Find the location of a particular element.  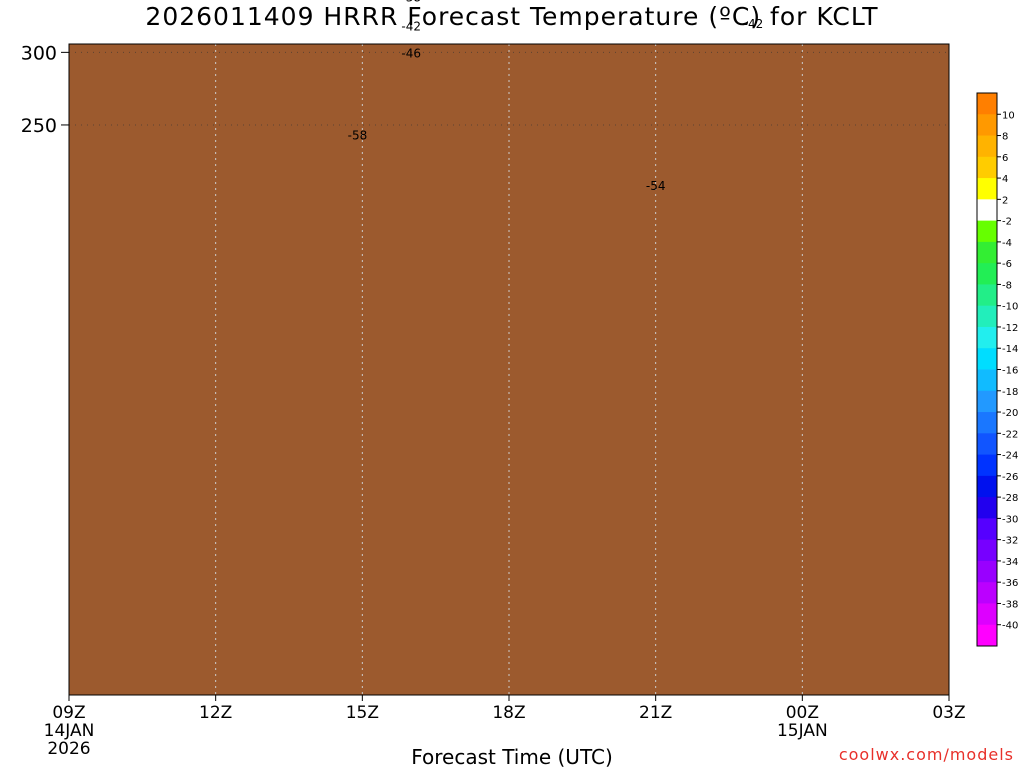

colorbar-label: -26 is located at coordinates (1010, 477).